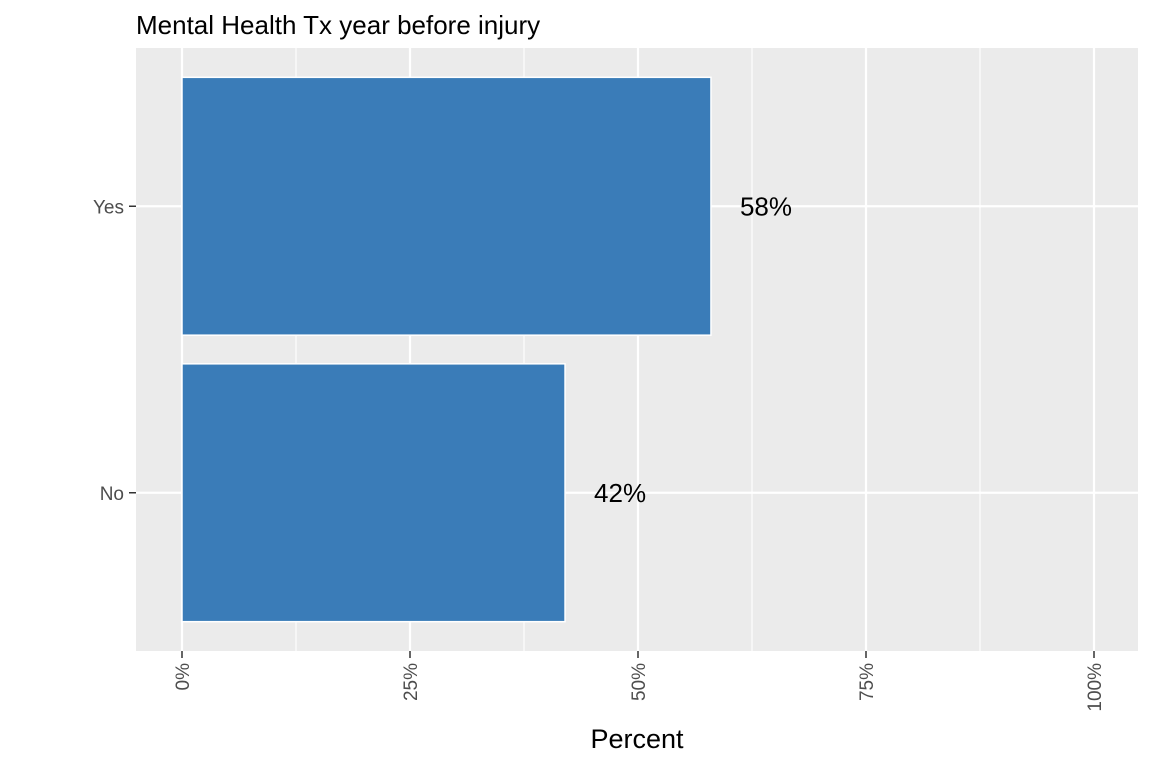  Describe the element at coordinates (338, 25) in the screenshot. I see `chart-title: Mental Health Tx year before injury` at that location.